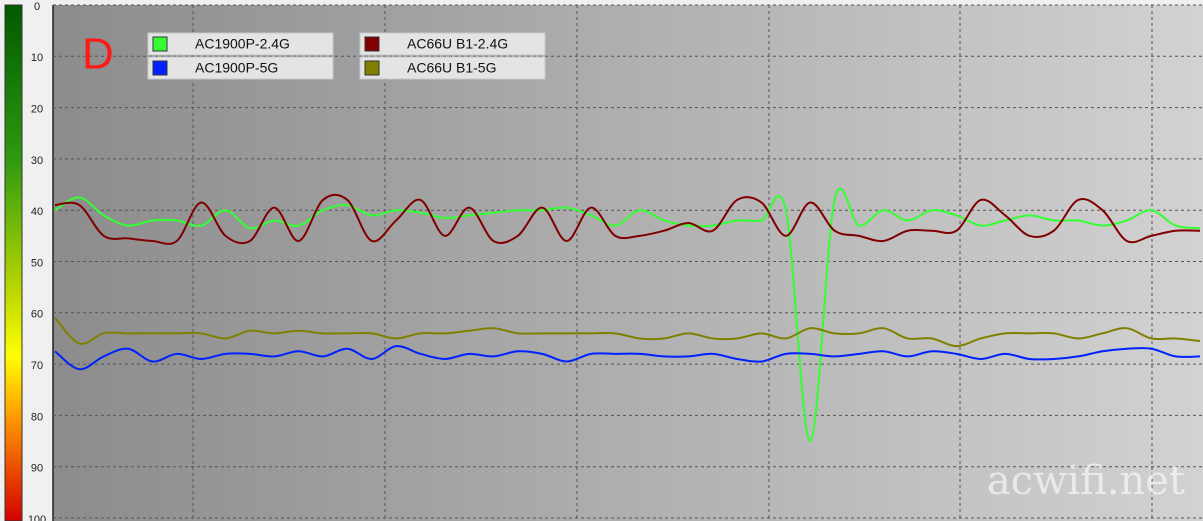  What do you see at coordinates (98, 54) in the screenshot?
I see `annotation: D` at bounding box center [98, 54].